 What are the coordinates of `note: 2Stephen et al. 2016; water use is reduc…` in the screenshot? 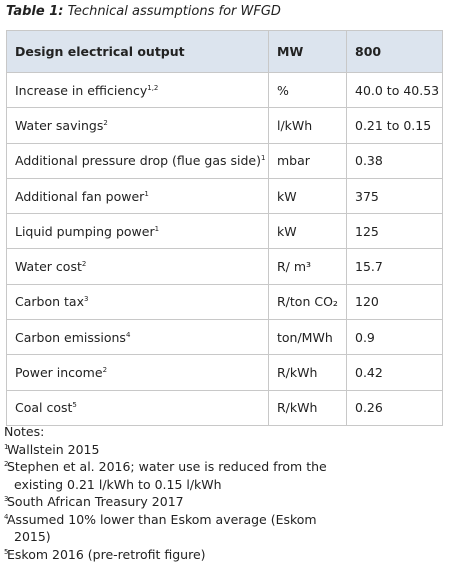 It's located at (169, 475).